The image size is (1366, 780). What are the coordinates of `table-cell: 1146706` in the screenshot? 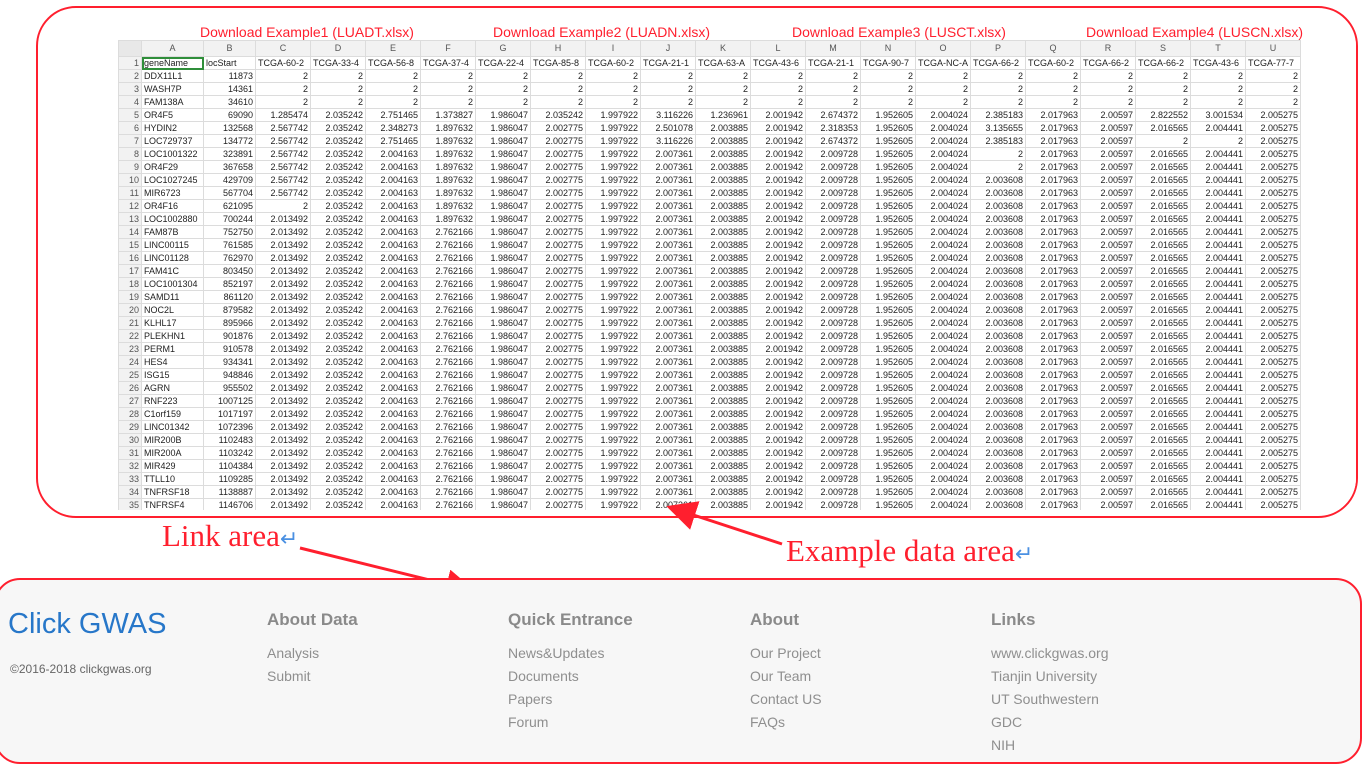 It's located at (229, 504).